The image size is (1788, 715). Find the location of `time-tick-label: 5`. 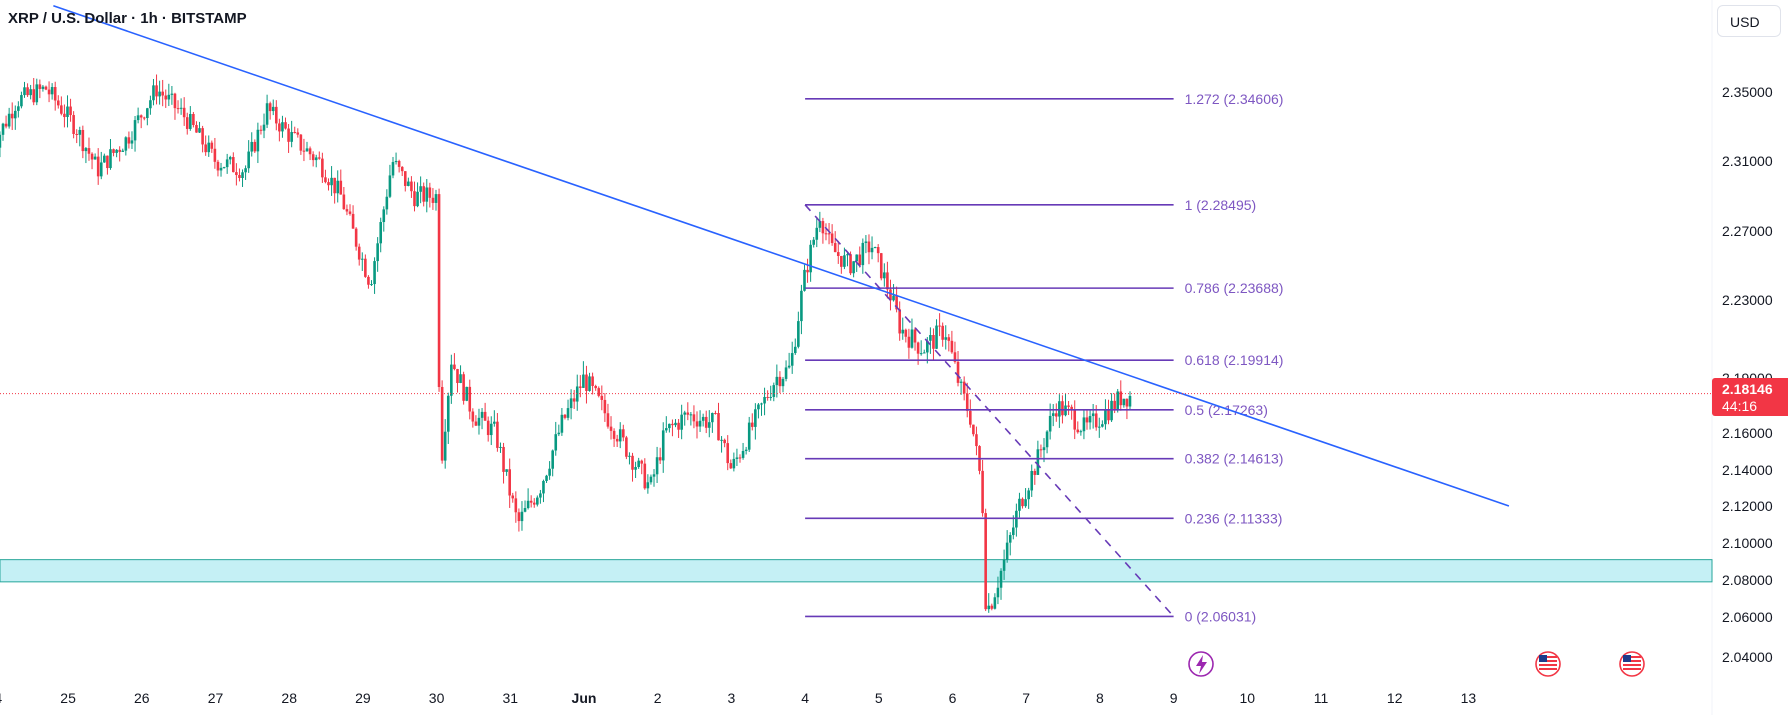

time-tick-label: 5 is located at coordinates (879, 698).